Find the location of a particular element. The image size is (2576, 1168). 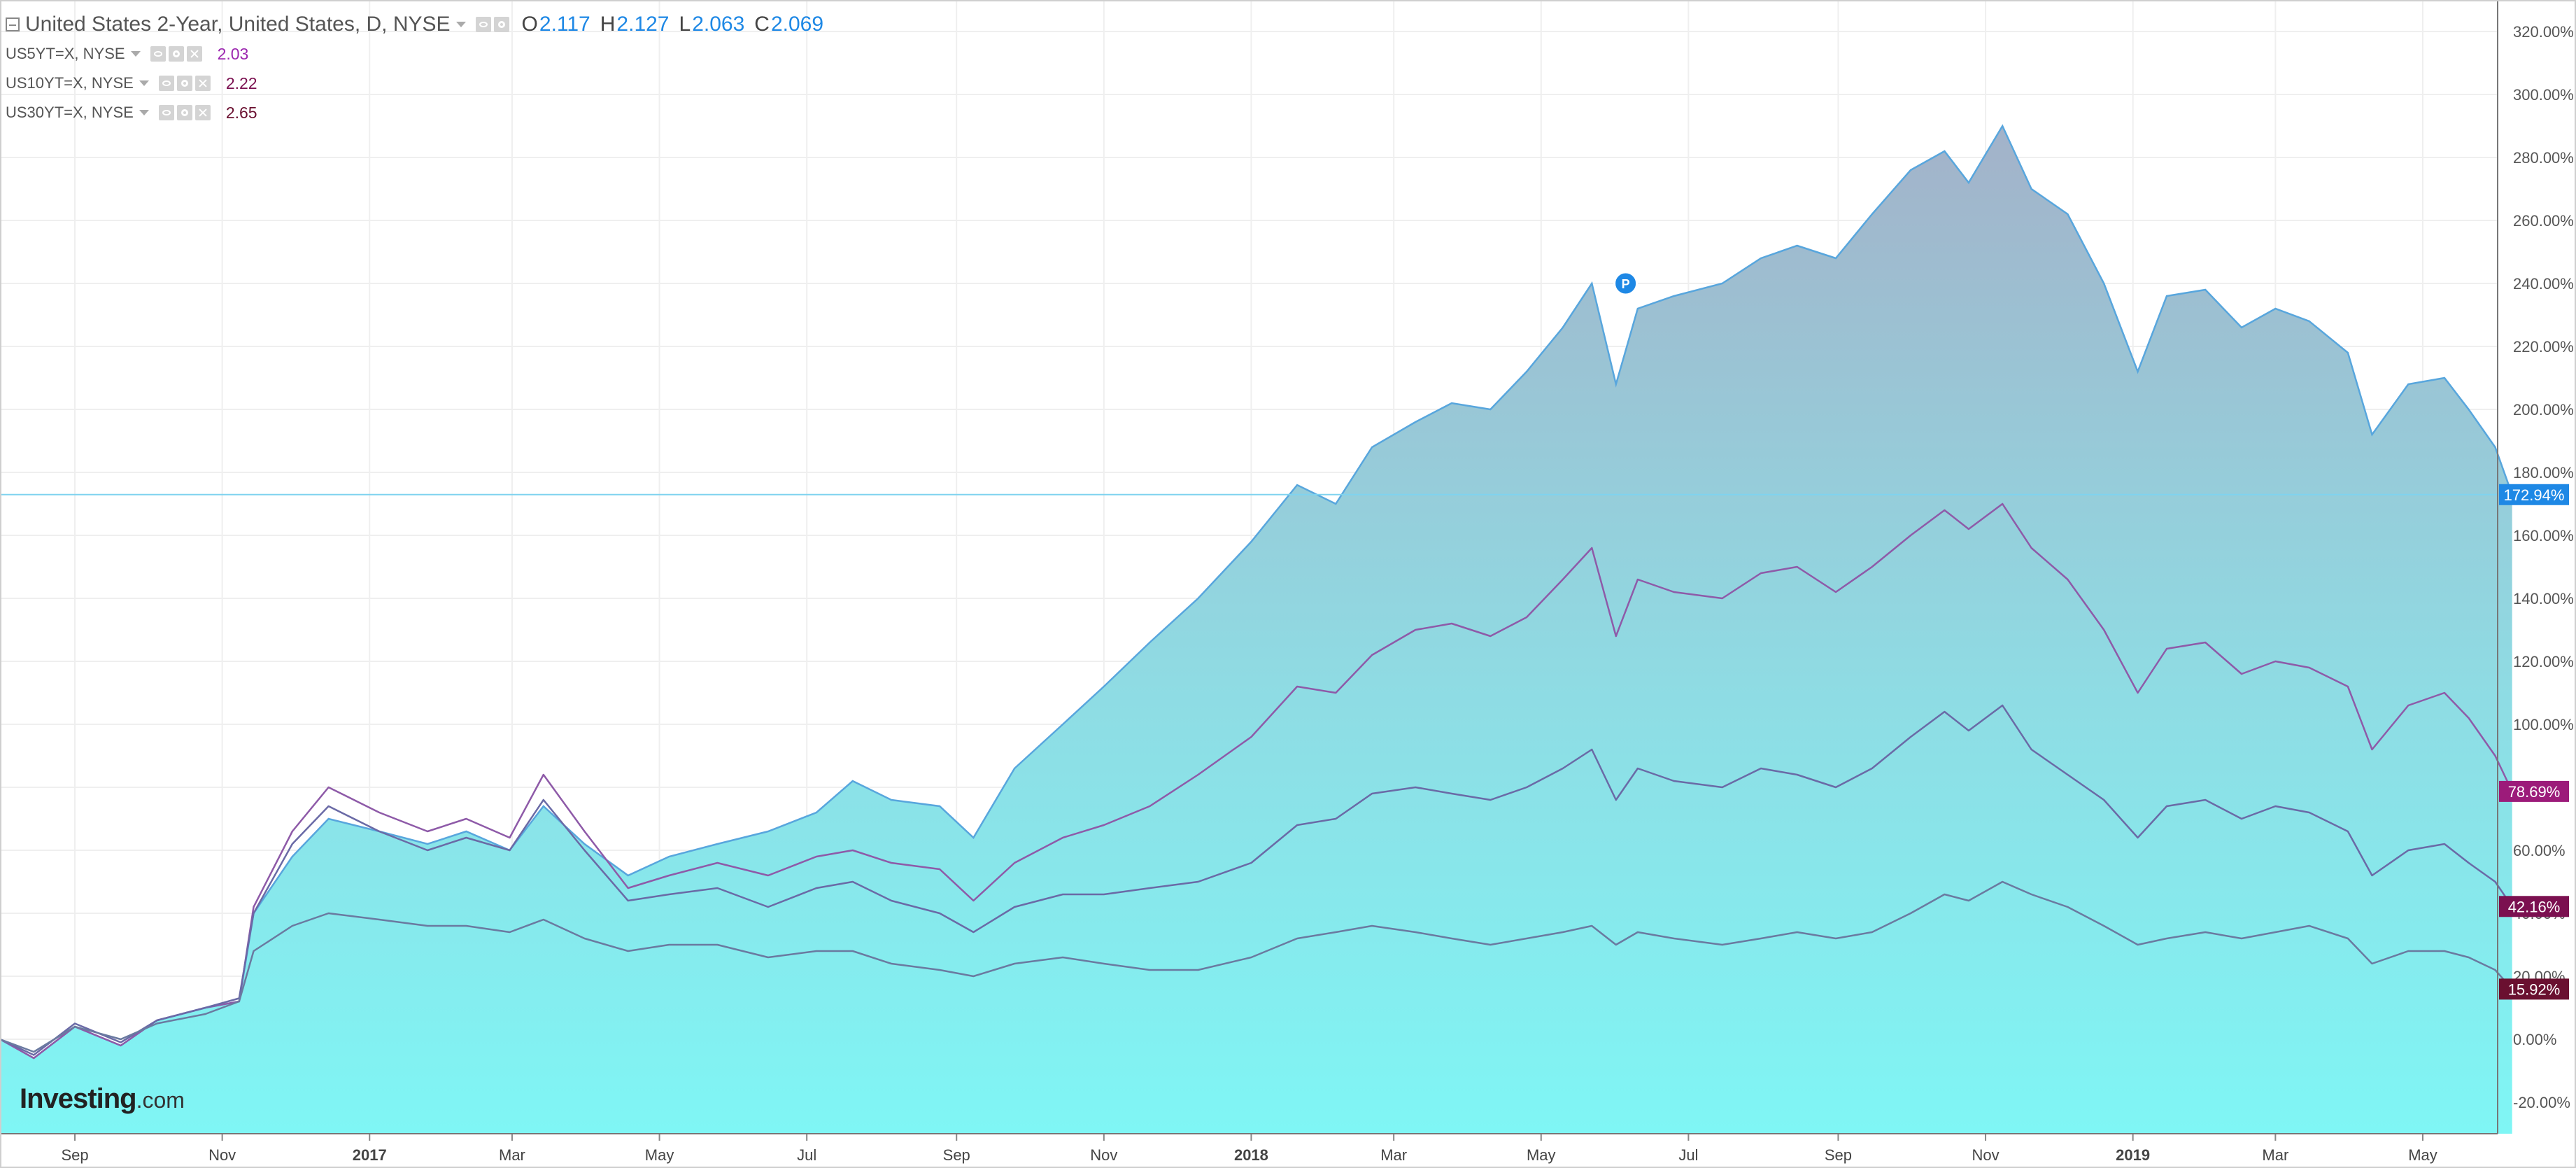

y-tick-label: 260.00% is located at coordinates (2543, 221).